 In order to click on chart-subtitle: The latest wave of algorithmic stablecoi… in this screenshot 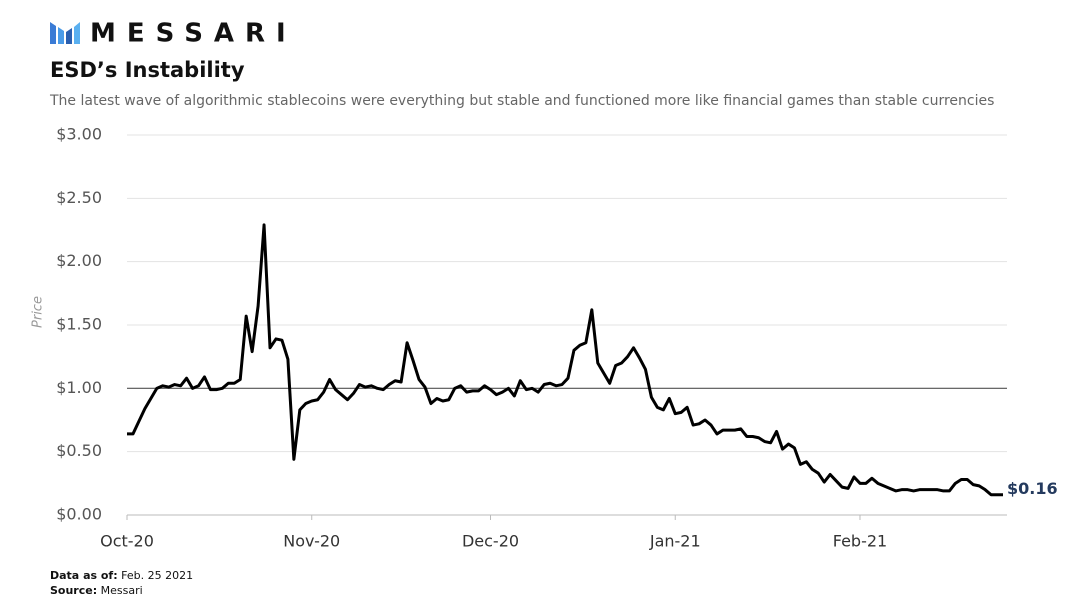, I will do `click(521, 101)`.